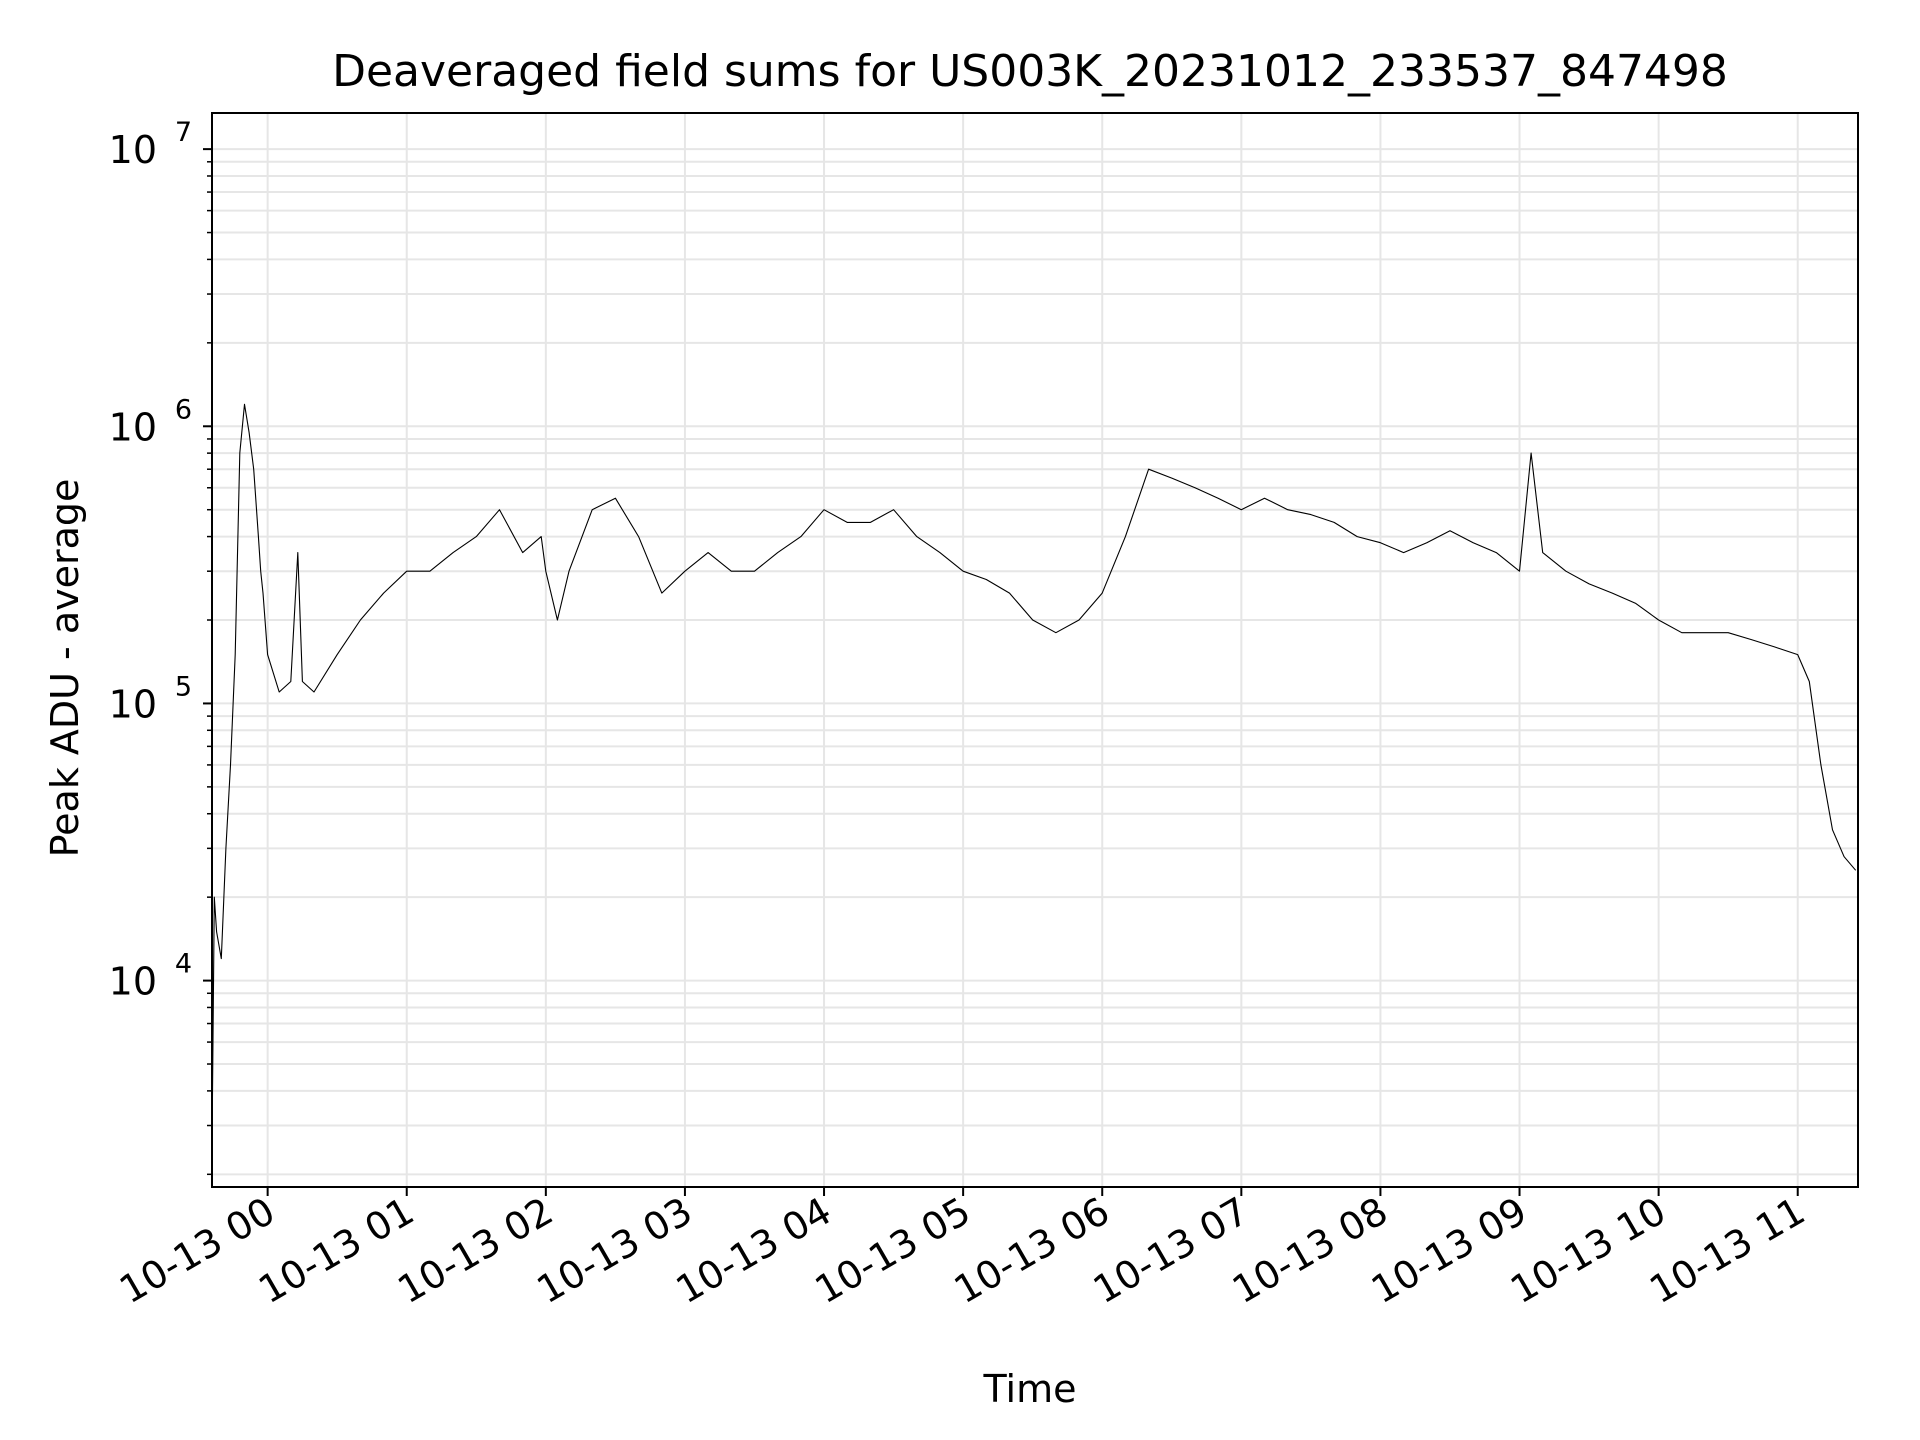  What do you see at coordinates (183, 409) in the screenshot?
I see `y-tick-label-exponent: 6` at bounding box center [183, 409].